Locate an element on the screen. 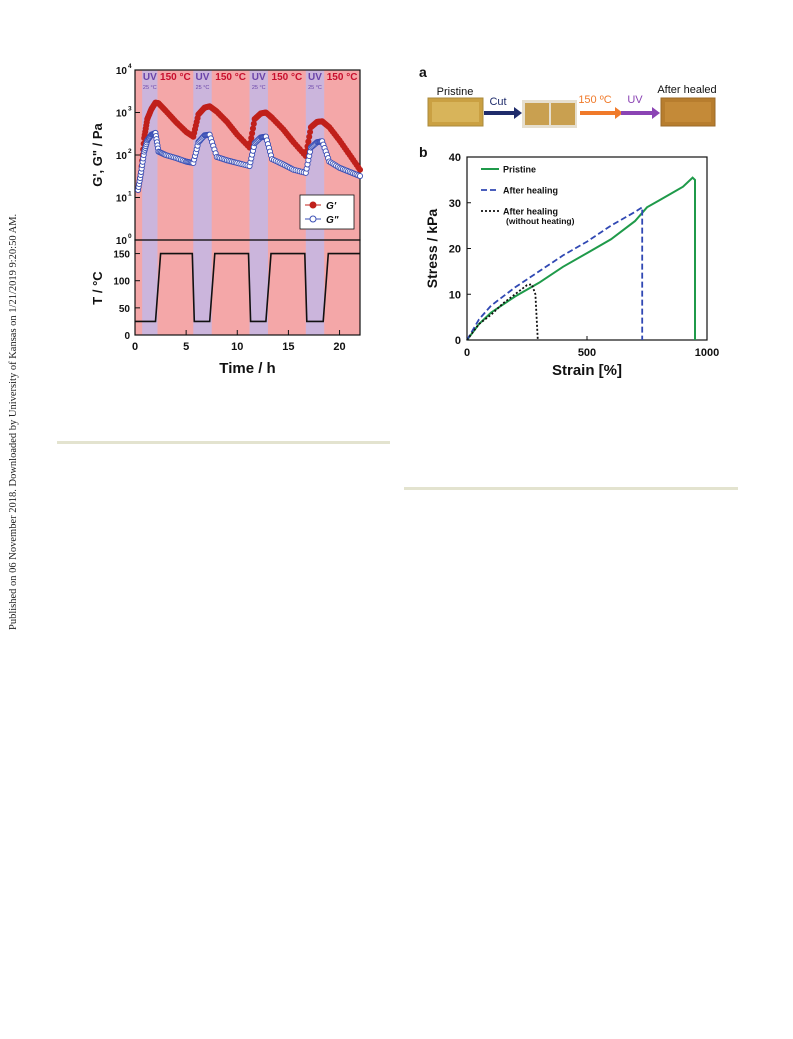 The image size is (793, 1039). series-pristine is located at coordinates (581, 258).